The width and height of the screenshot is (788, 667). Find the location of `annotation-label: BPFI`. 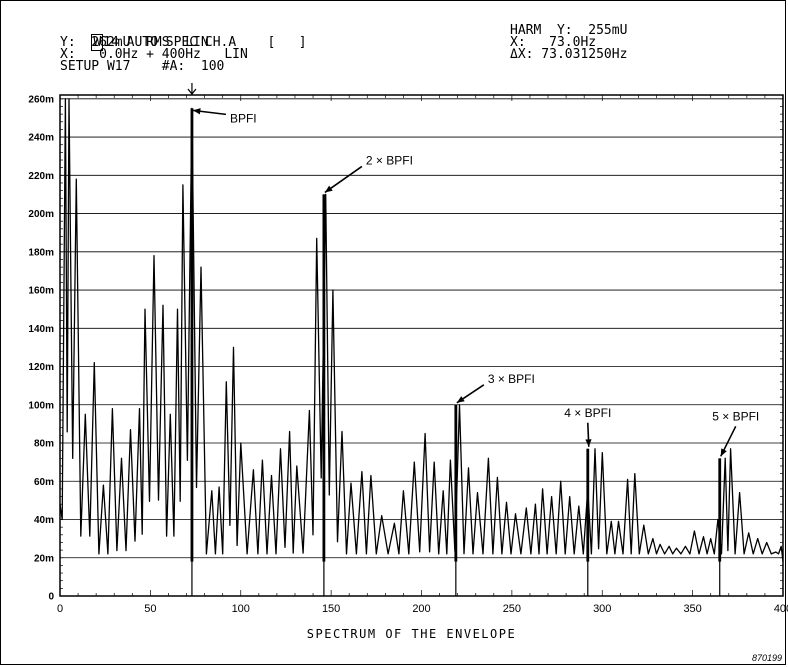

annotation-label: BPFI is located at coordinates (243, 118).